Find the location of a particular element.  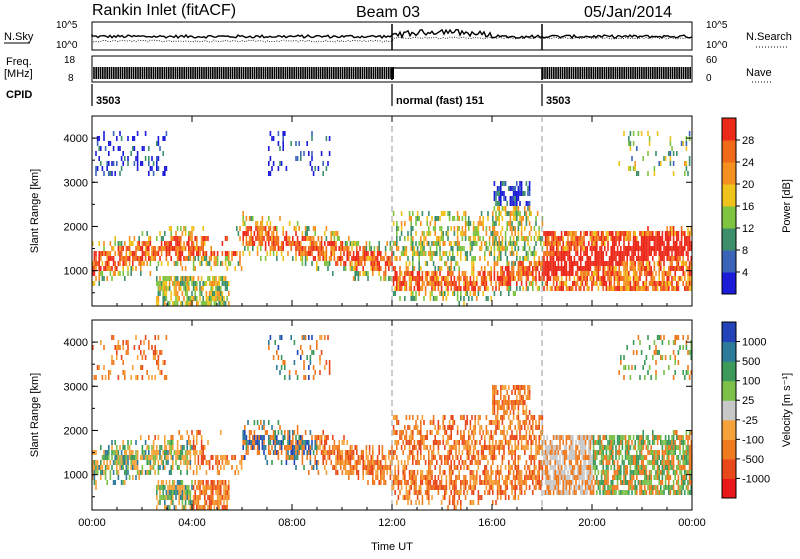

freq-tick-bottom: 8 is located at coordinates (71, 78).